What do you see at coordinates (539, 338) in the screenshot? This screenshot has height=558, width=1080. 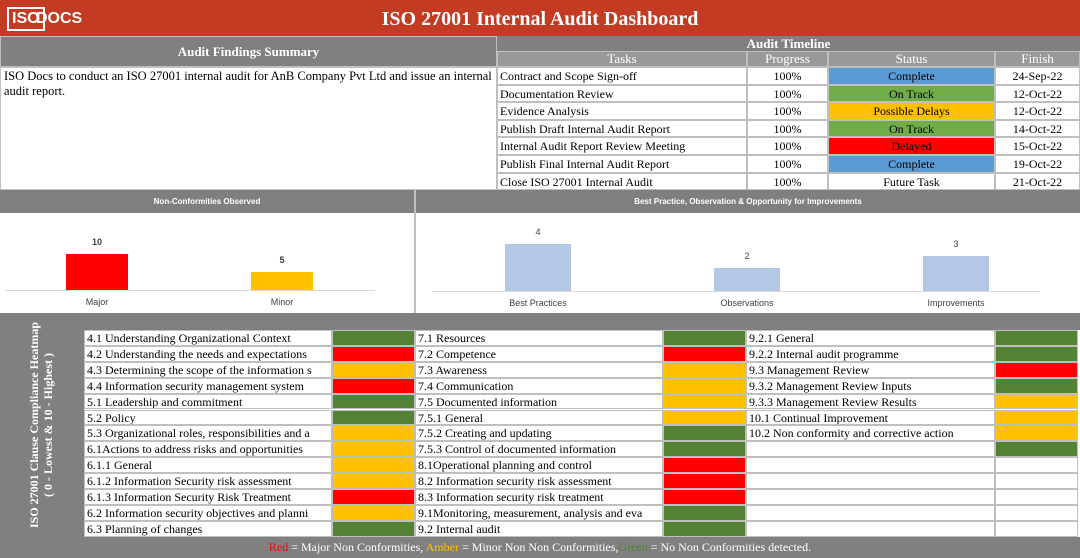 I see `clause-label: 7.1 Resources` at bounding box center [539, 338].